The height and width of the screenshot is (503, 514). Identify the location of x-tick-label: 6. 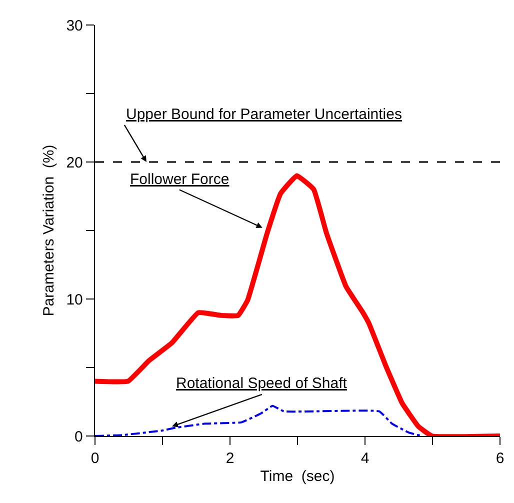
(500, 459).